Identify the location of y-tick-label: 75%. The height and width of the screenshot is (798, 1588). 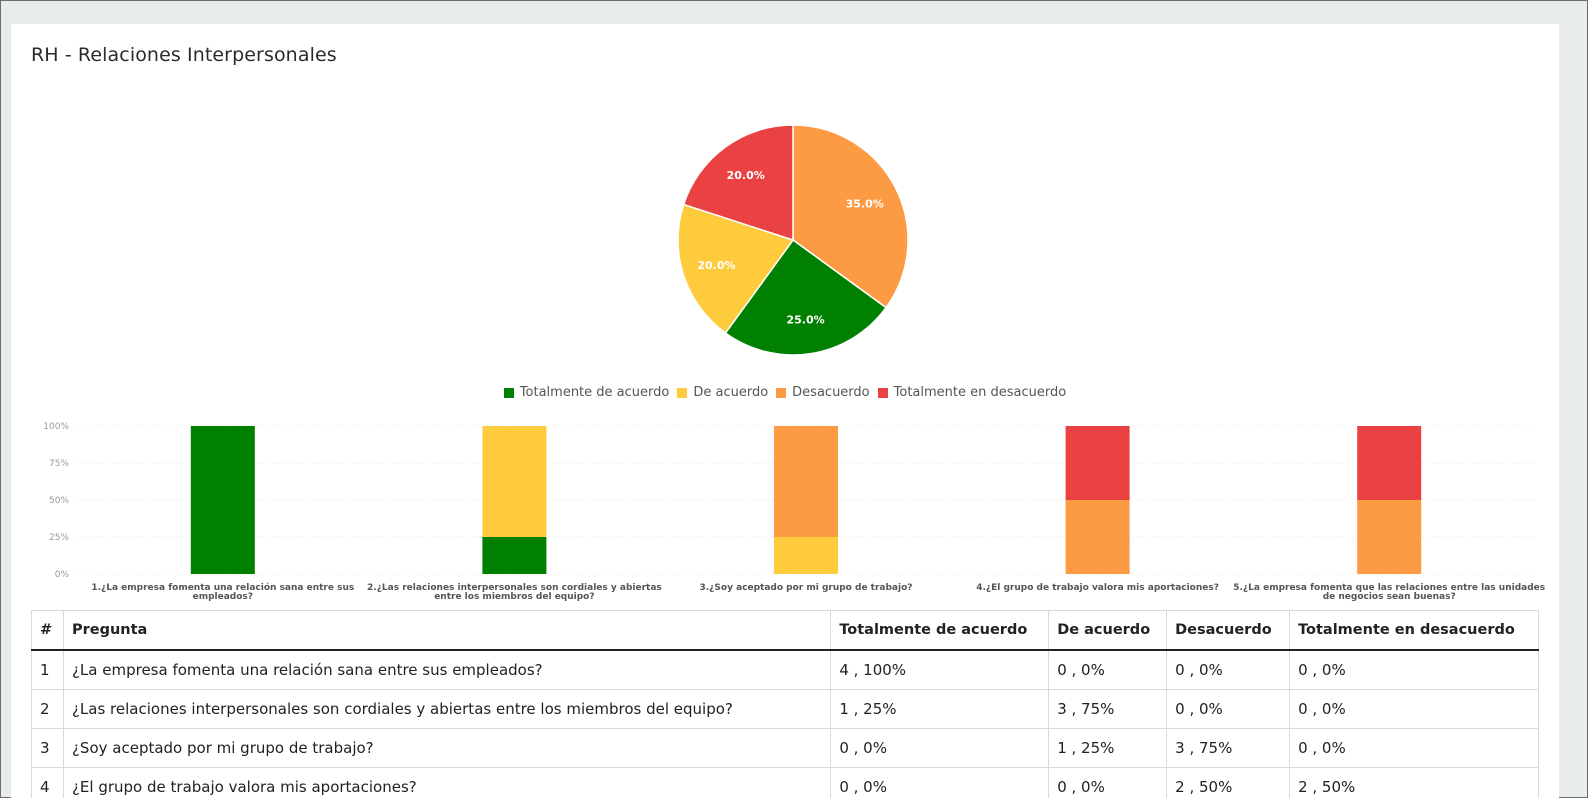
(59, 464).